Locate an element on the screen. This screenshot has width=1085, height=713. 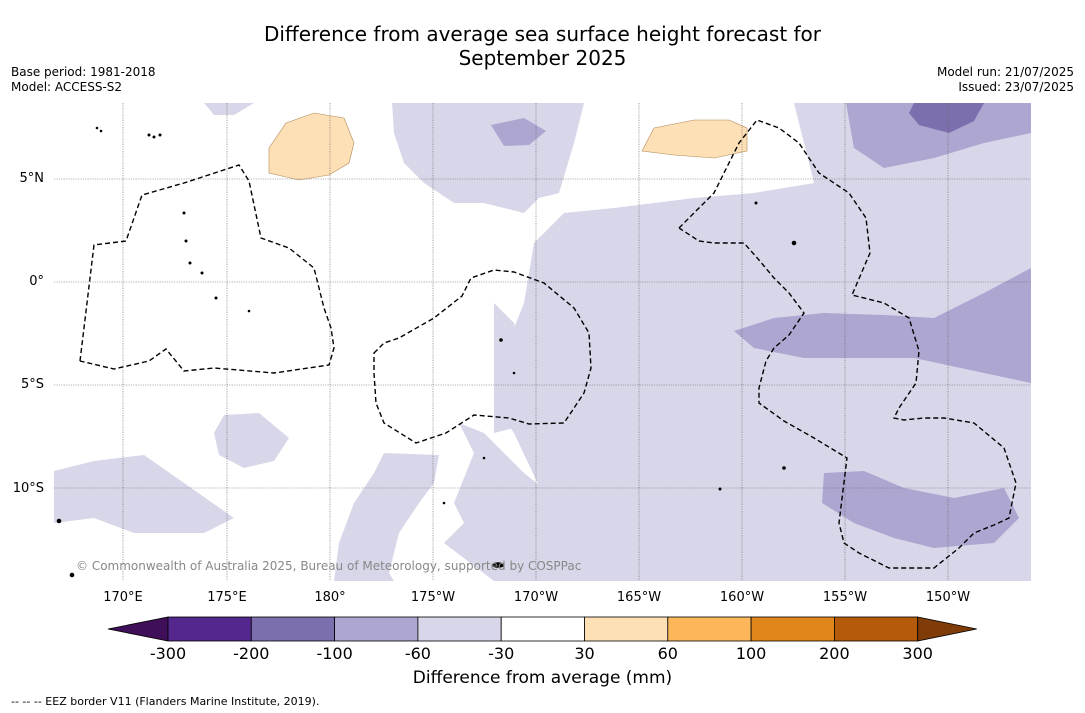
colorbar-tick-label: -300 is located at coordinates (168, 653).